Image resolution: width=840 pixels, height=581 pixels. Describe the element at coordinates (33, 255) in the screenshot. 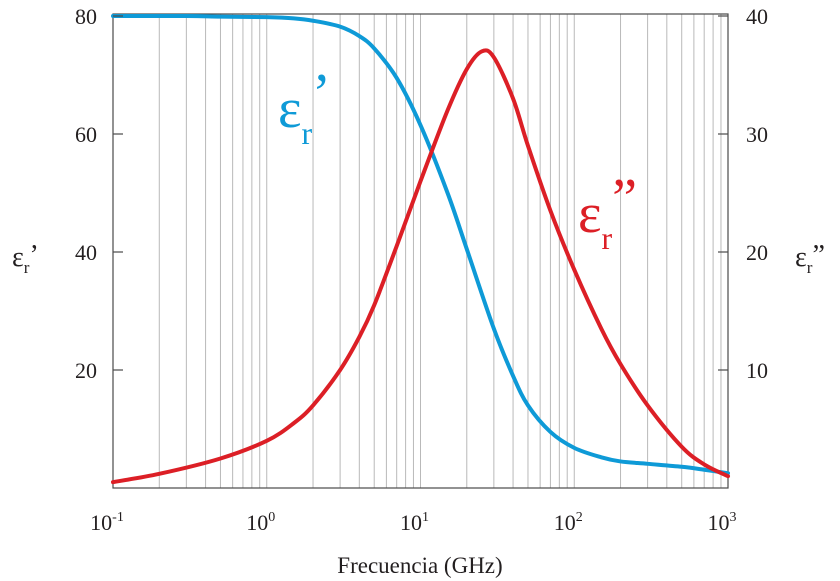

I see `left-y-axis-title-prime: ’` at that location.